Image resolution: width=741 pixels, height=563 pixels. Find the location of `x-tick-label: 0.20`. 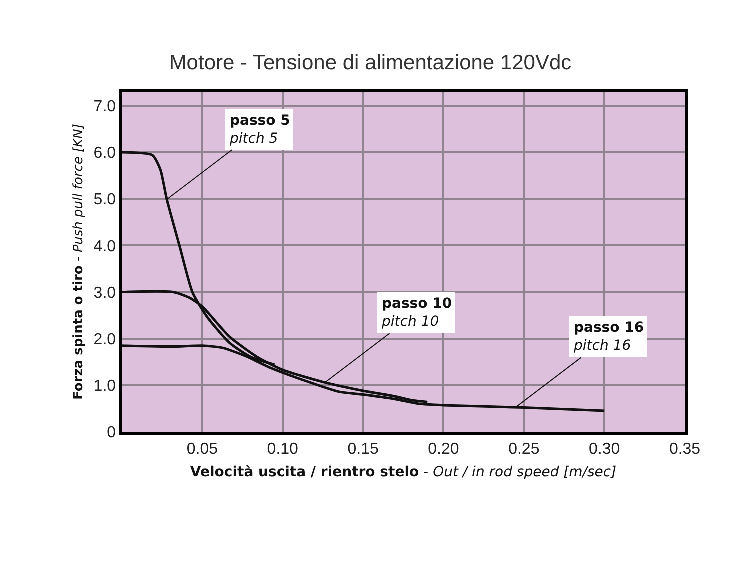

x-tick-label: 0.20 is located at coordinates (444, 449).